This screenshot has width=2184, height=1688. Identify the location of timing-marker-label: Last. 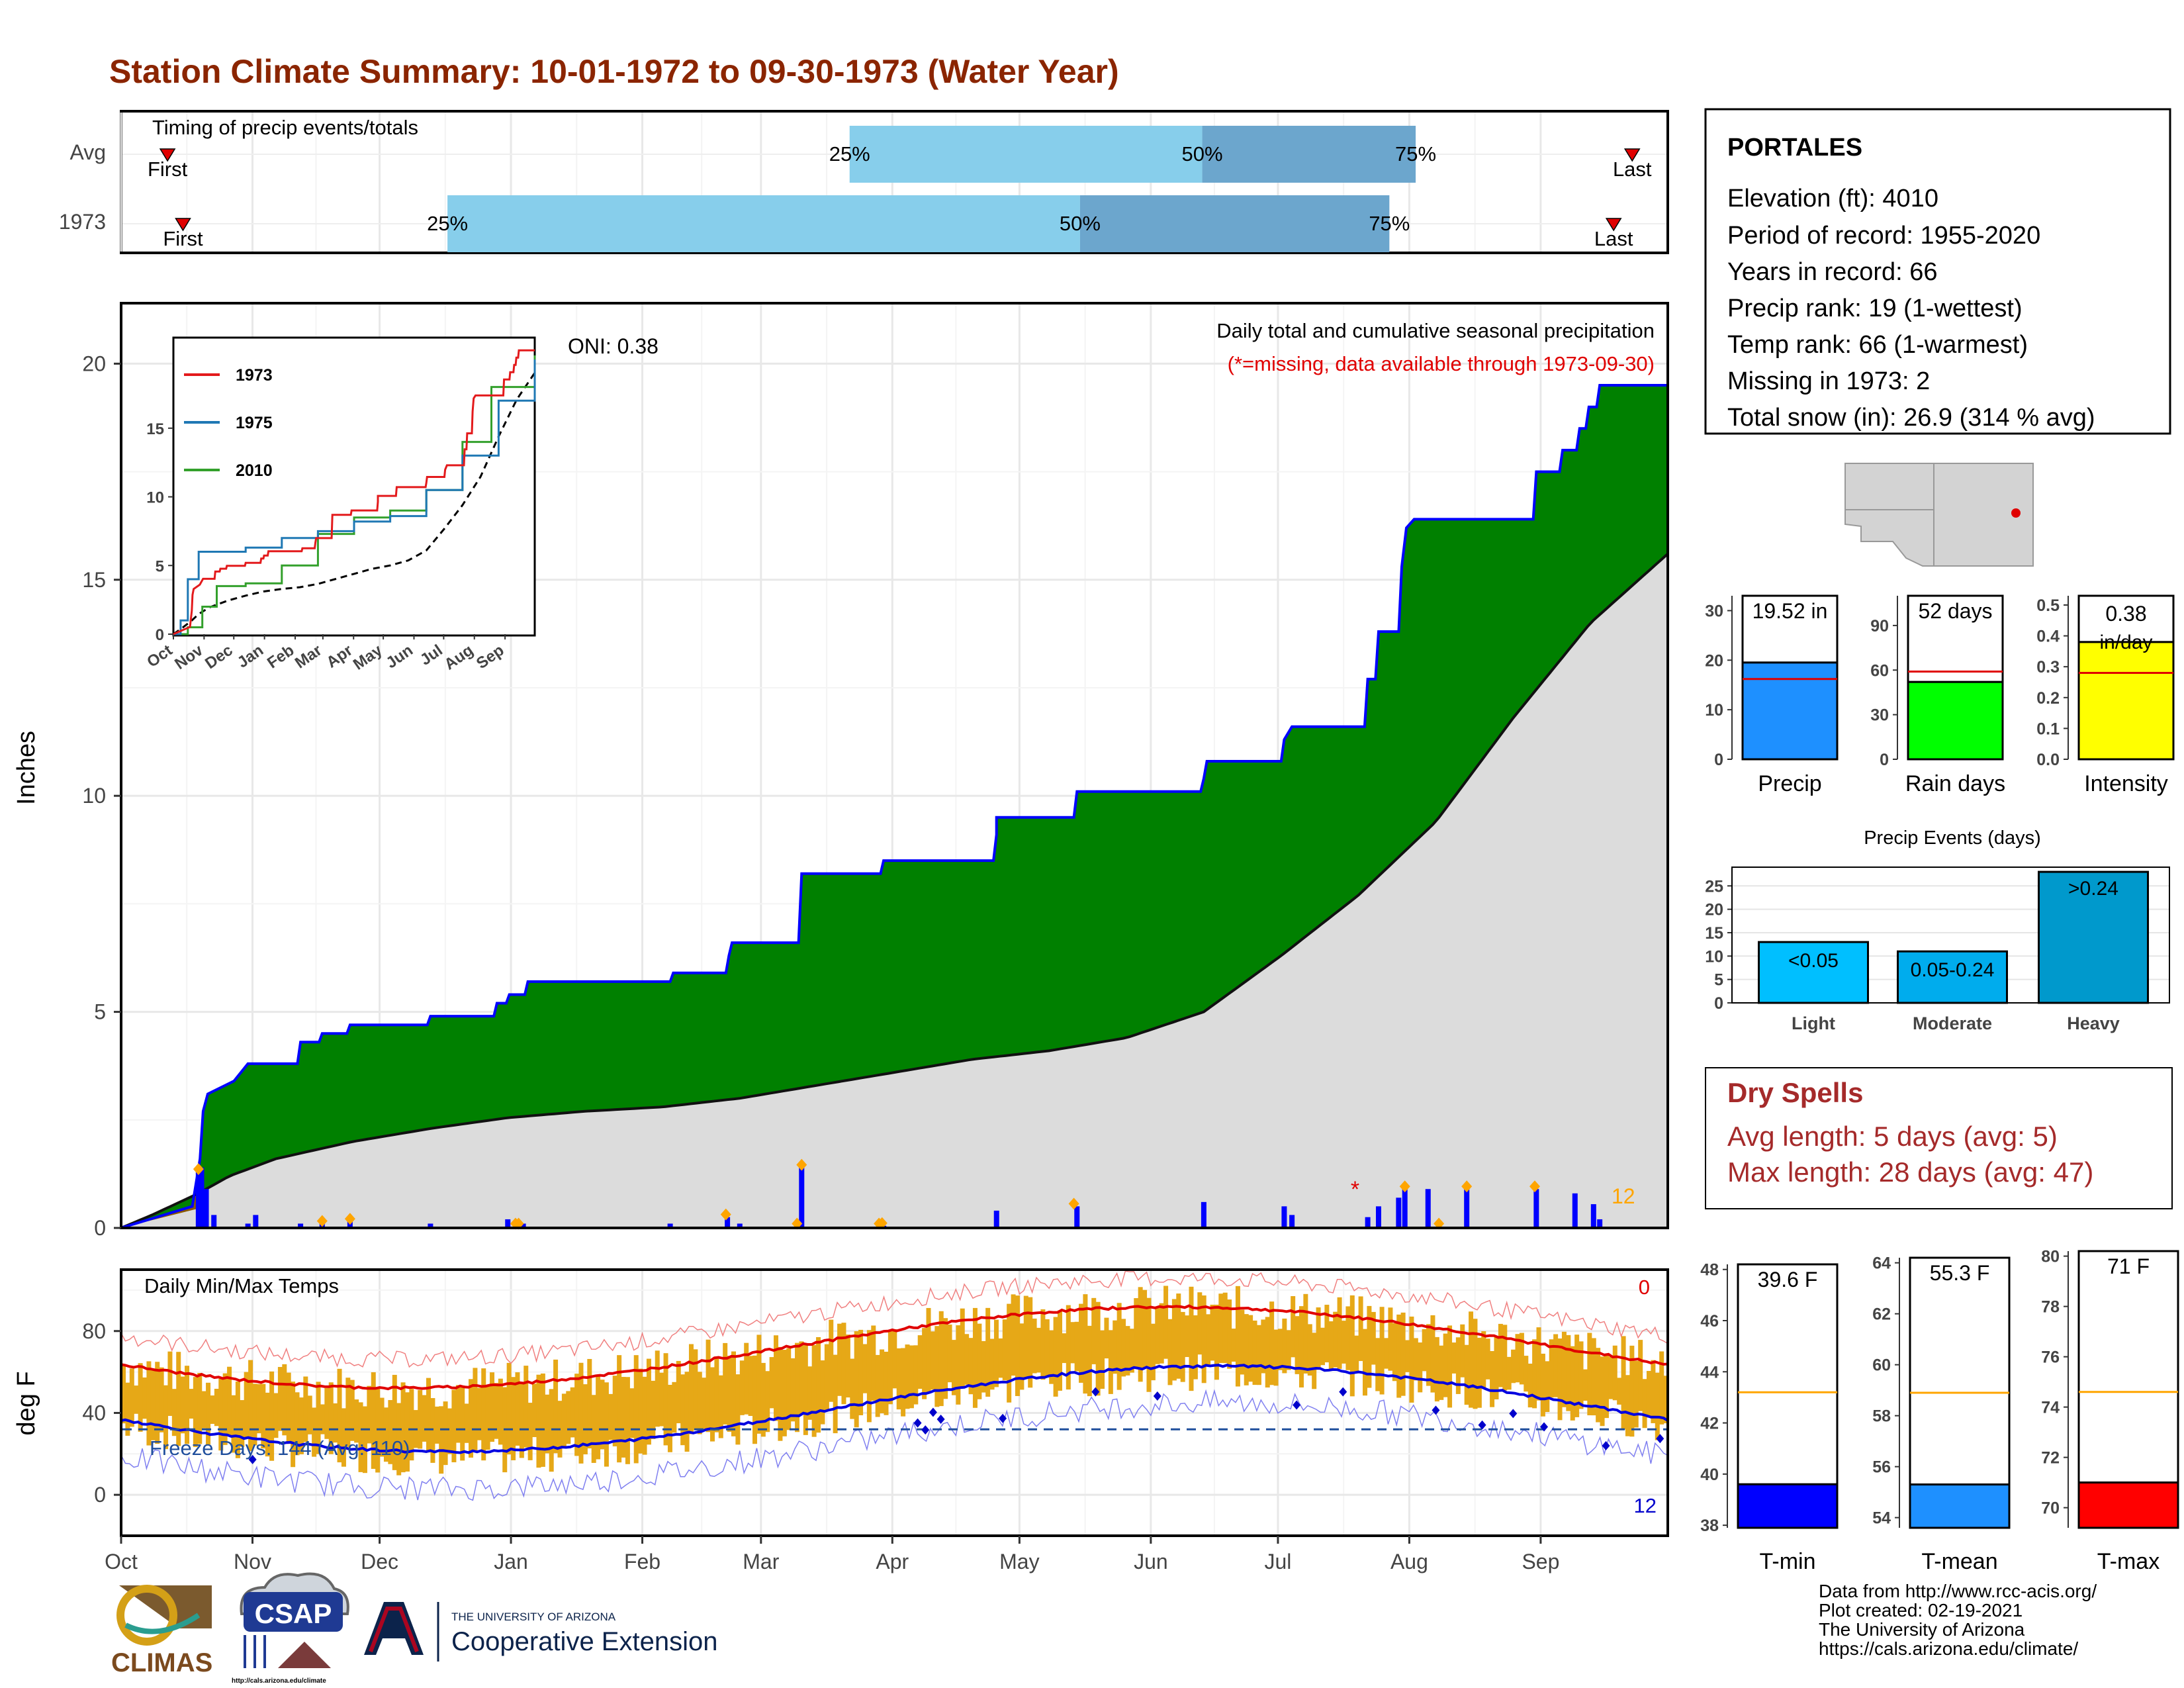
(1613, 238).